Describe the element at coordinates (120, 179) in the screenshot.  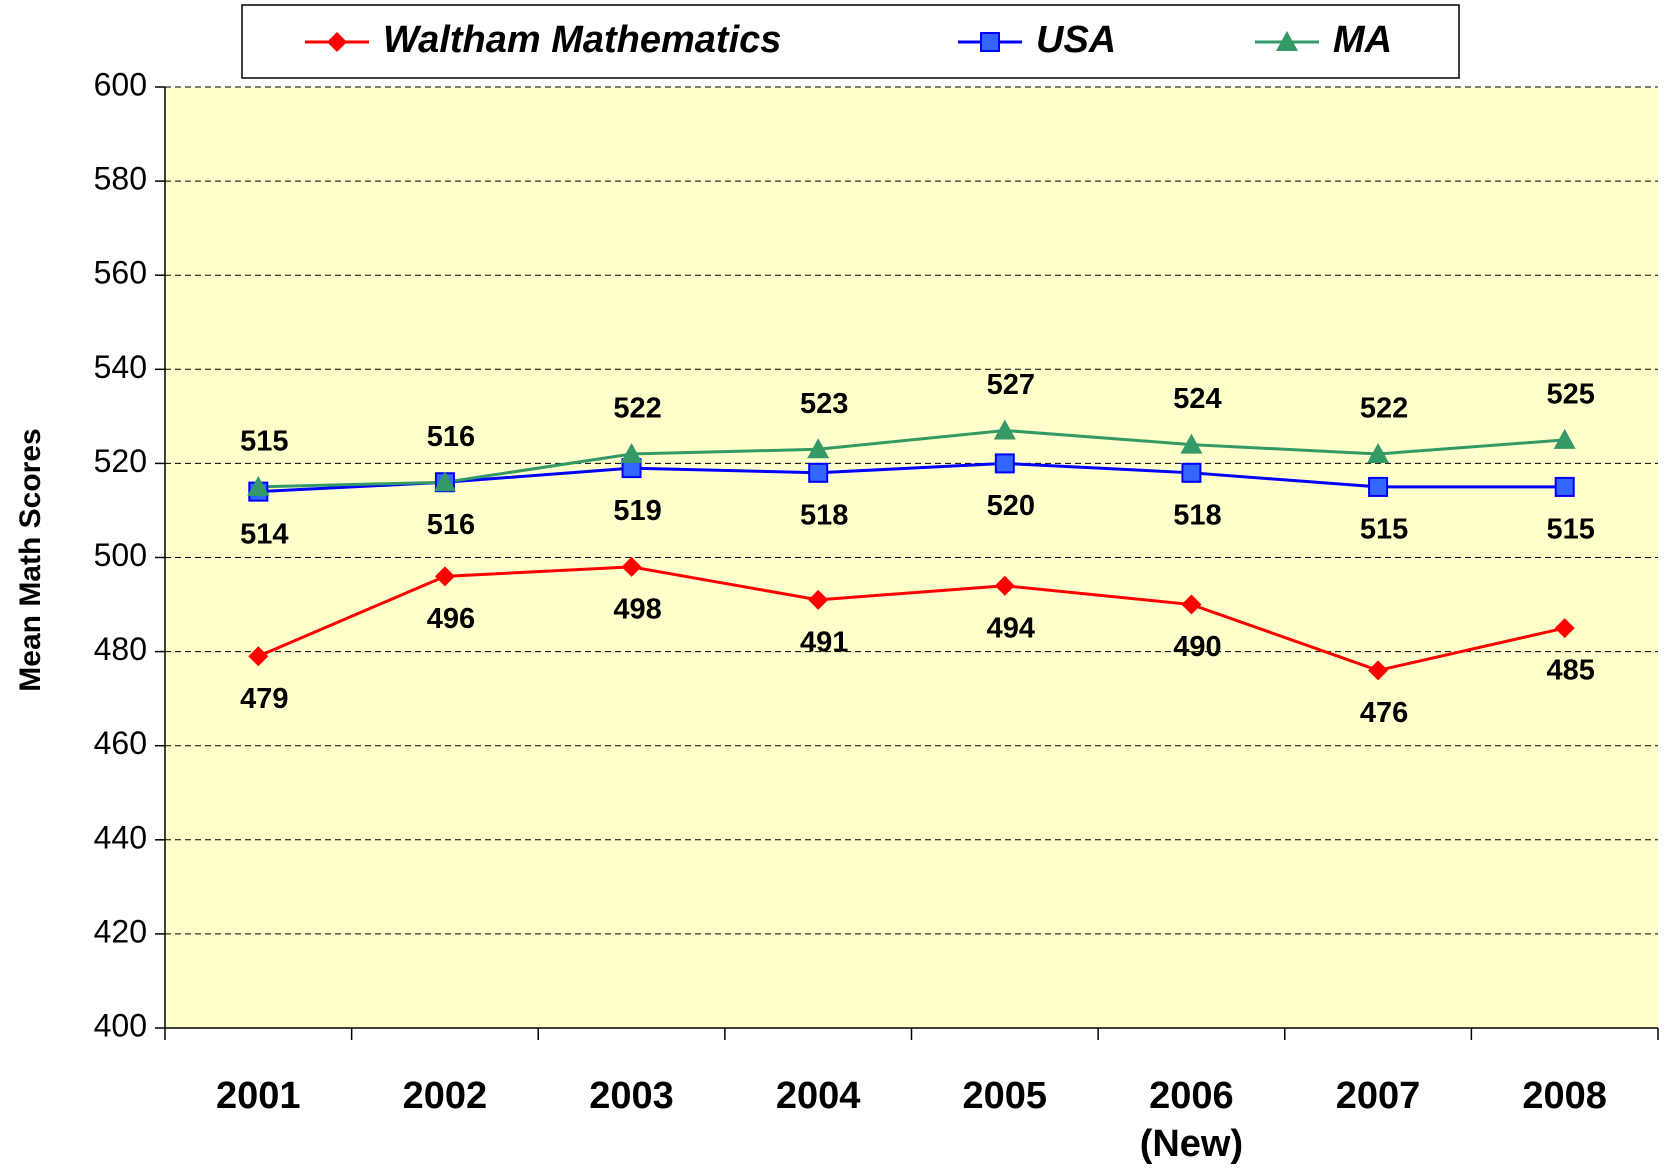
I see `y-tick-label: 580` at that location.